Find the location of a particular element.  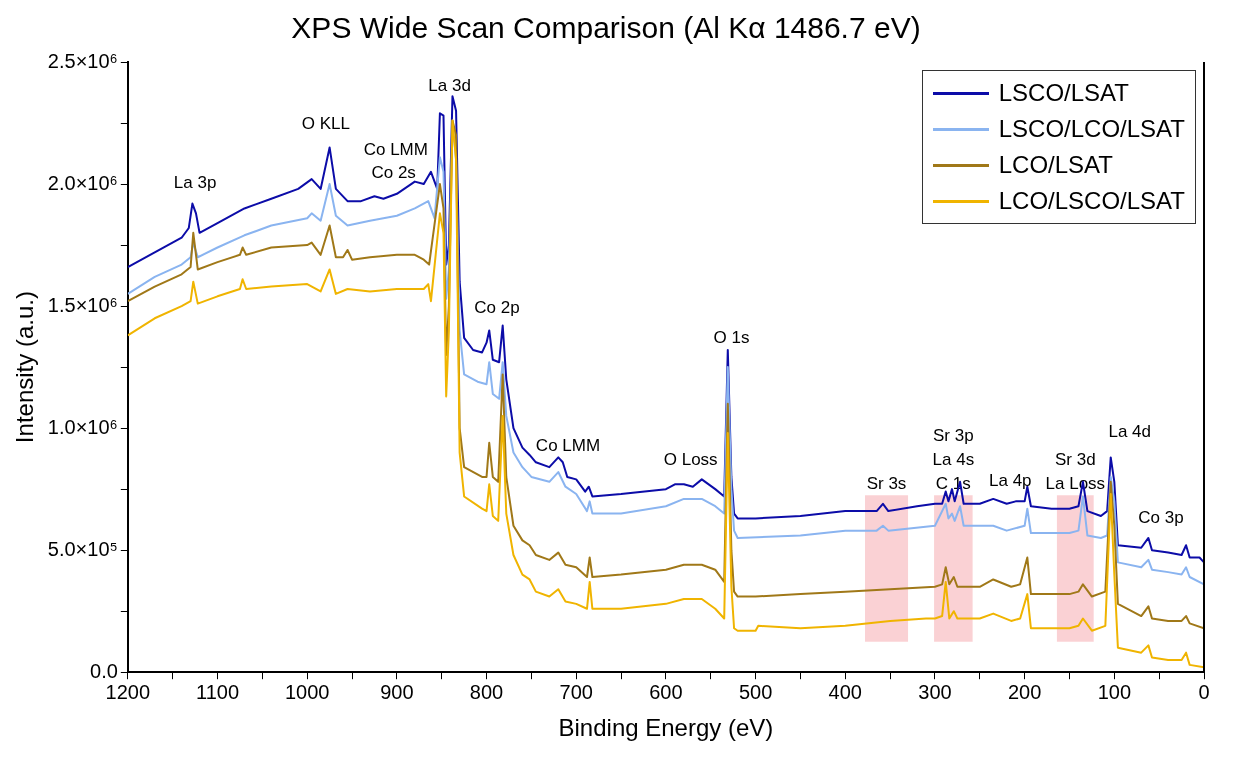

x-axis-title: Binding Energy (eV) is located at coordinates (666, 728).